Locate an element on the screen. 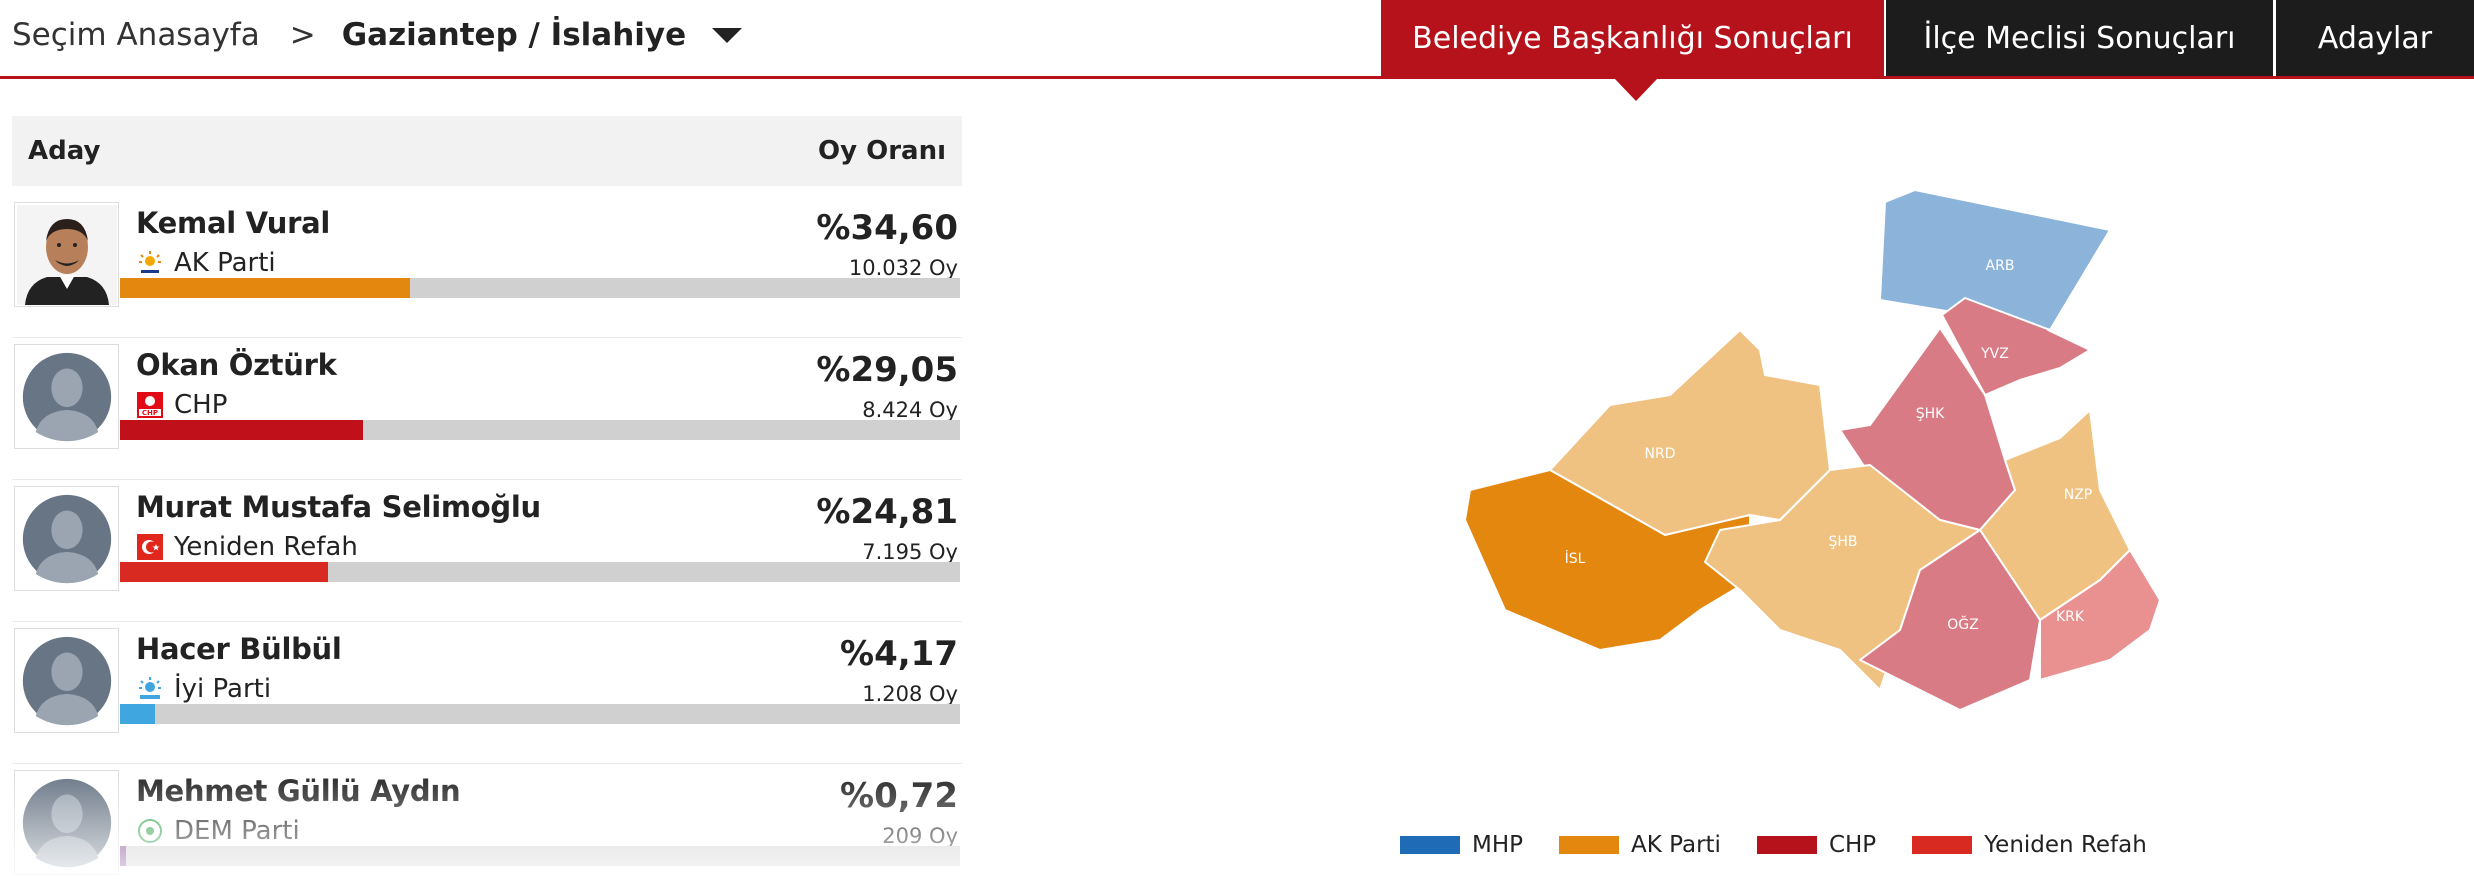  candidate-party: DEM Parti is located at coordinates (218, 831).